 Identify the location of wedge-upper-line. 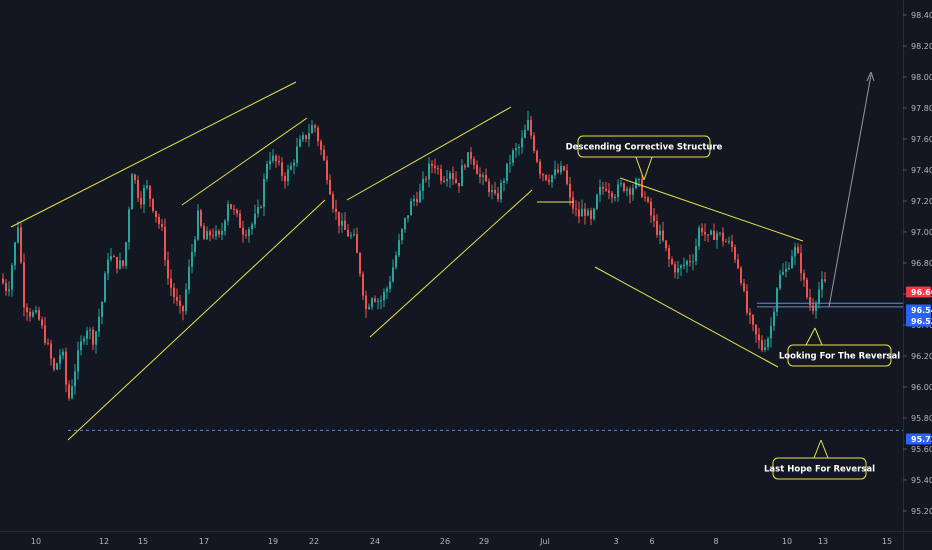
(711, 209).